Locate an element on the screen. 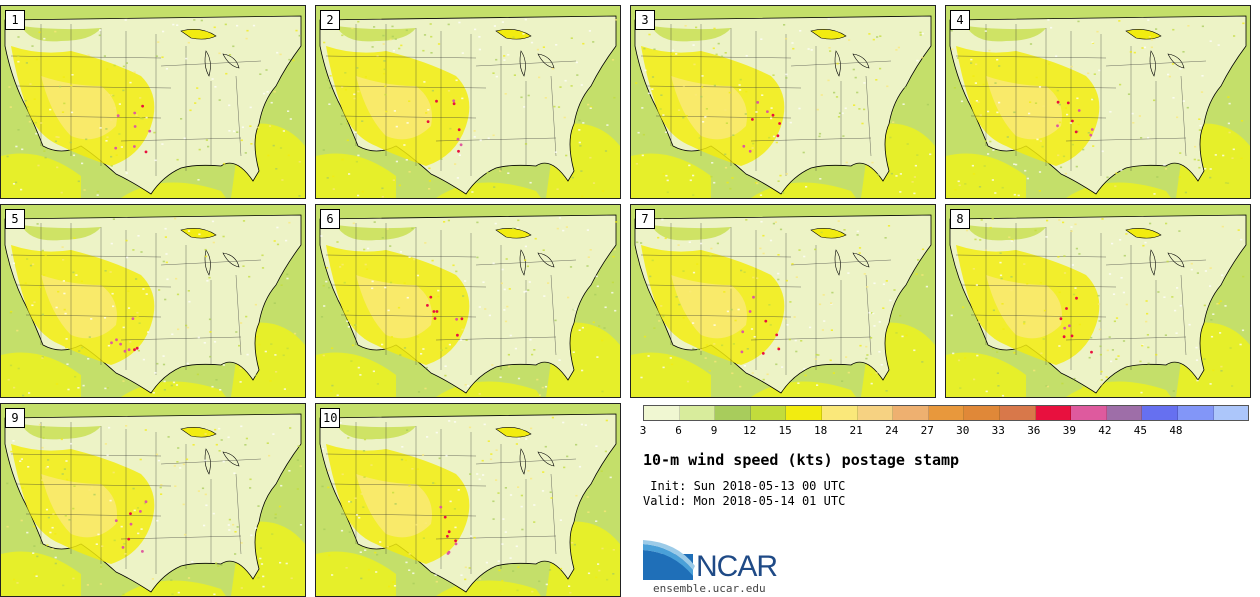  member-panel-8: 8 is located at coordinates (1098, 301).